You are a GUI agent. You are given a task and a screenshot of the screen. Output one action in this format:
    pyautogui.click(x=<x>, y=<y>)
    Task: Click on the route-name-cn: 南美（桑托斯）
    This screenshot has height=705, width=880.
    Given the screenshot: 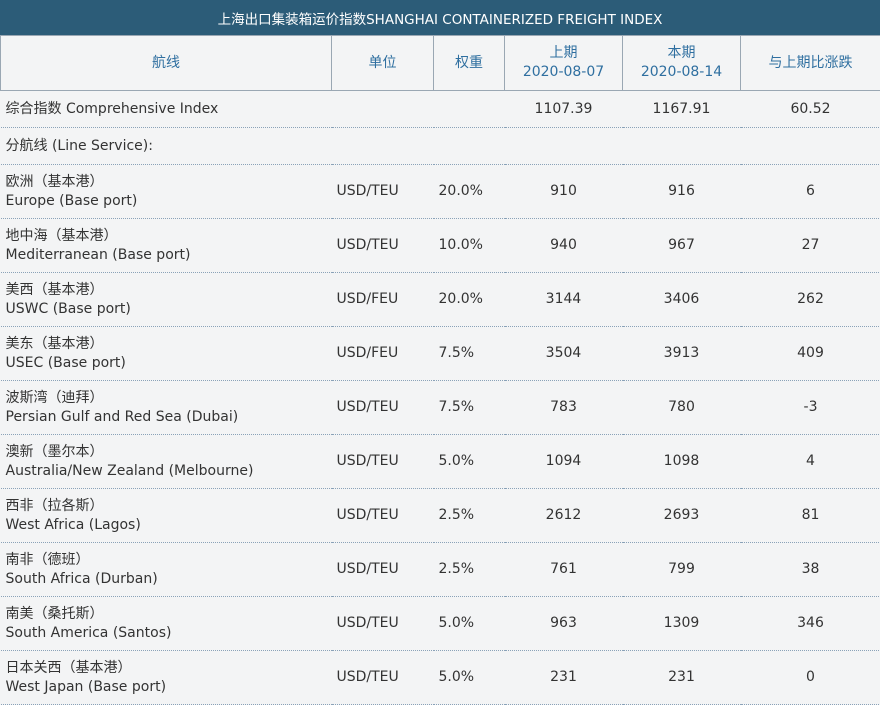 What is the action you would take?
    pyautogui.click(x=54, y=613)
    